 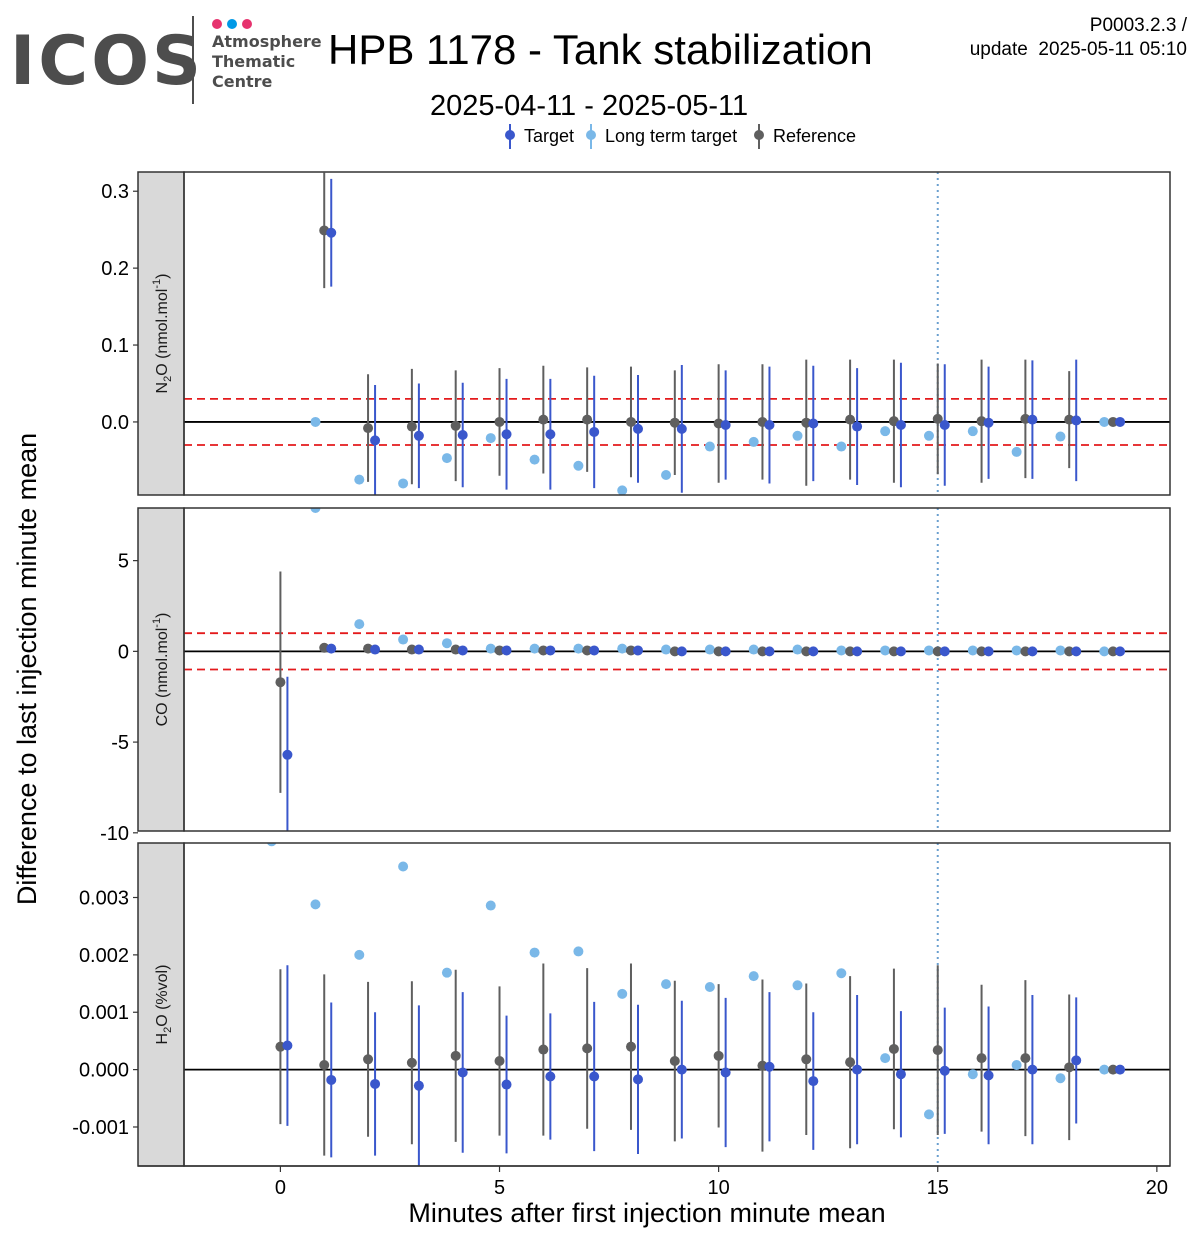 I want to click on legend-item-long-term-target: Long term target, so click(x=661, y=136).